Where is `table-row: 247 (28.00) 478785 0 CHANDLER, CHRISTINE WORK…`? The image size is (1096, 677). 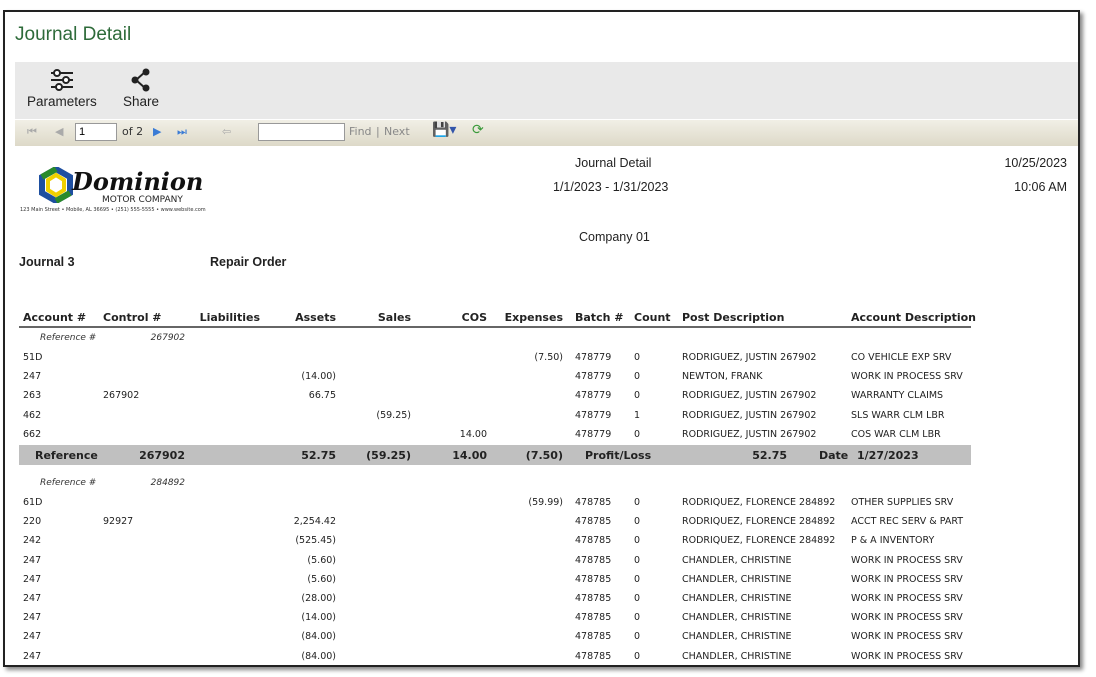 table-row: 247 (28.00) 478785 0 CHANDLER, CHRISTINE WORK… is located at coordinates (495, 598).